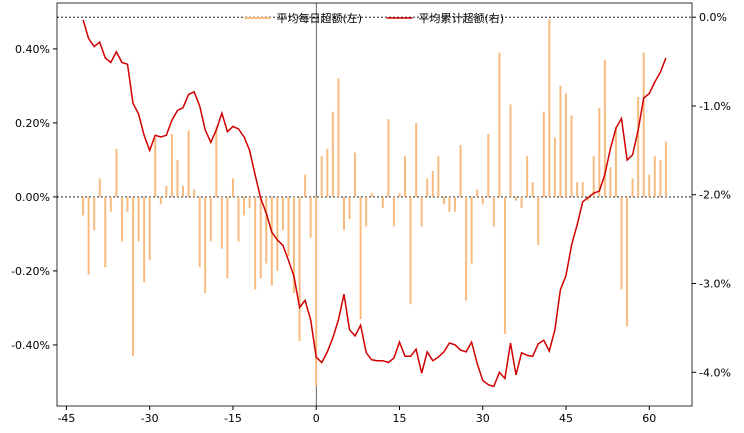 Image resolution: width=744 pixels, height=433 pixels. Describe the element at coordinates (150, 418) in the screenshot. I see `x-tick-label: -30` at that location.